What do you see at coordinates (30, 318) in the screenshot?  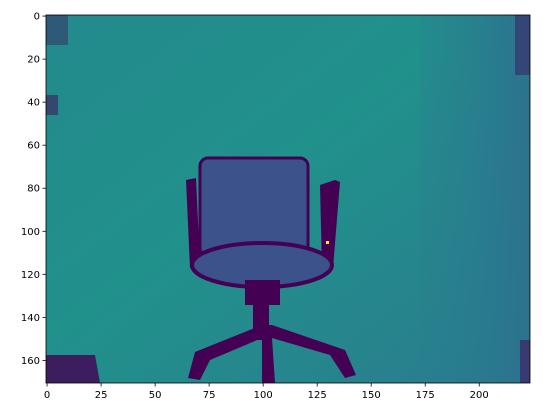 I see `y-tick-label: 140` at bounding box center [30, 318].